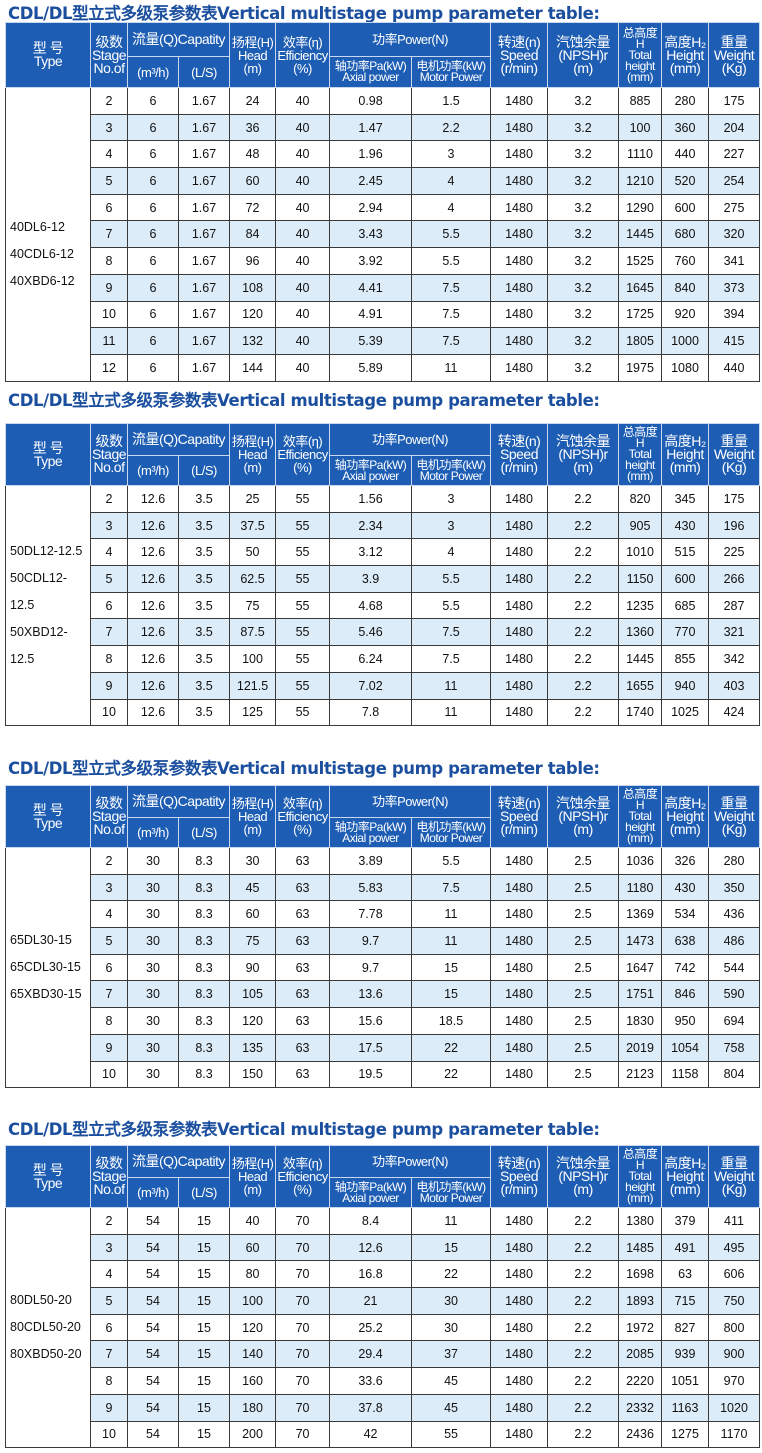 This screenshot has width=762, height=1453. What do you see at coordinates (204, 1354) in the screenshot?
I see `cell-flow-ls: 15` at bounding box center [204, 1354].